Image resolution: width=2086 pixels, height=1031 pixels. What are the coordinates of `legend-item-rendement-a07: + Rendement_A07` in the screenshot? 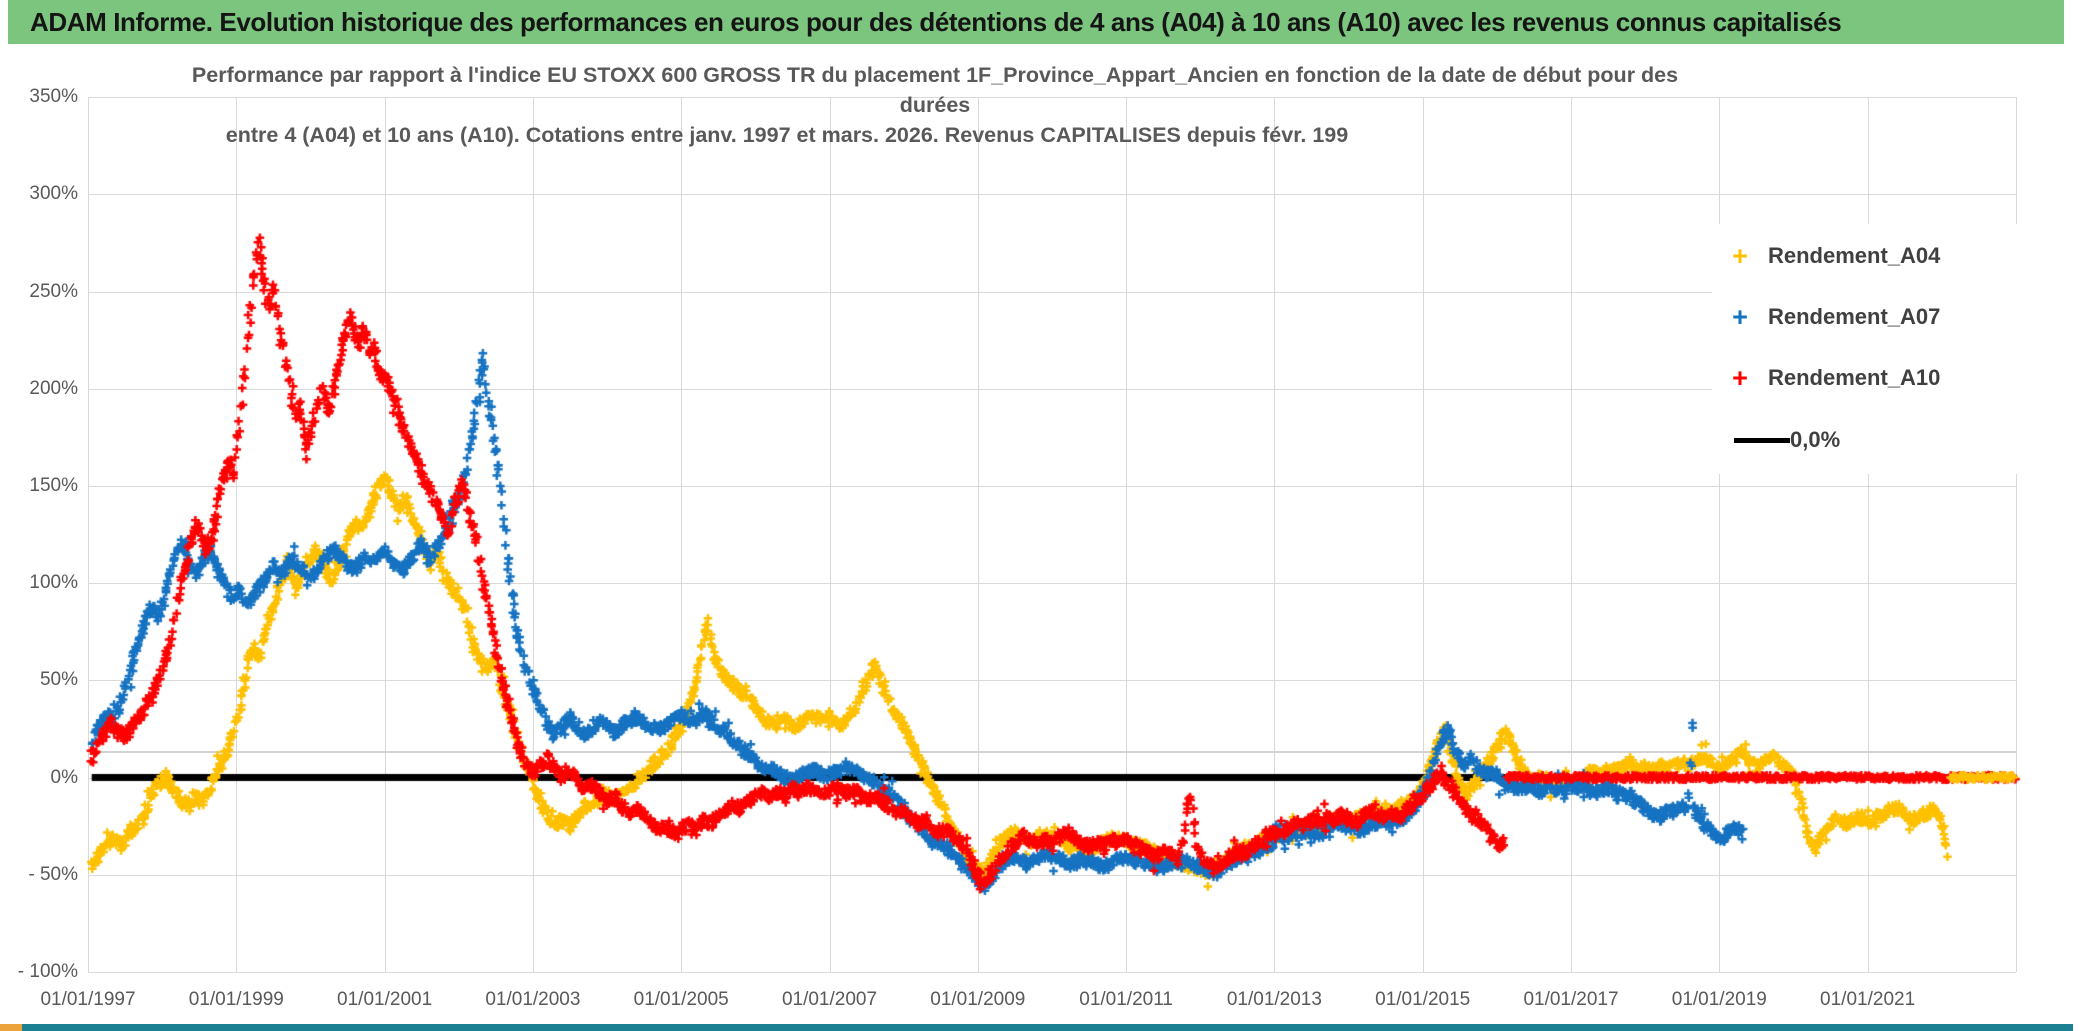 It's located at (1877, 317).